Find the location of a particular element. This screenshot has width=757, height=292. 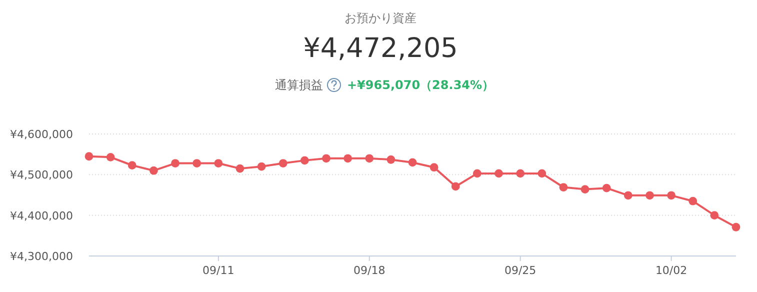

x-tick-label: 09/25 is located at coordinates (520, 270).